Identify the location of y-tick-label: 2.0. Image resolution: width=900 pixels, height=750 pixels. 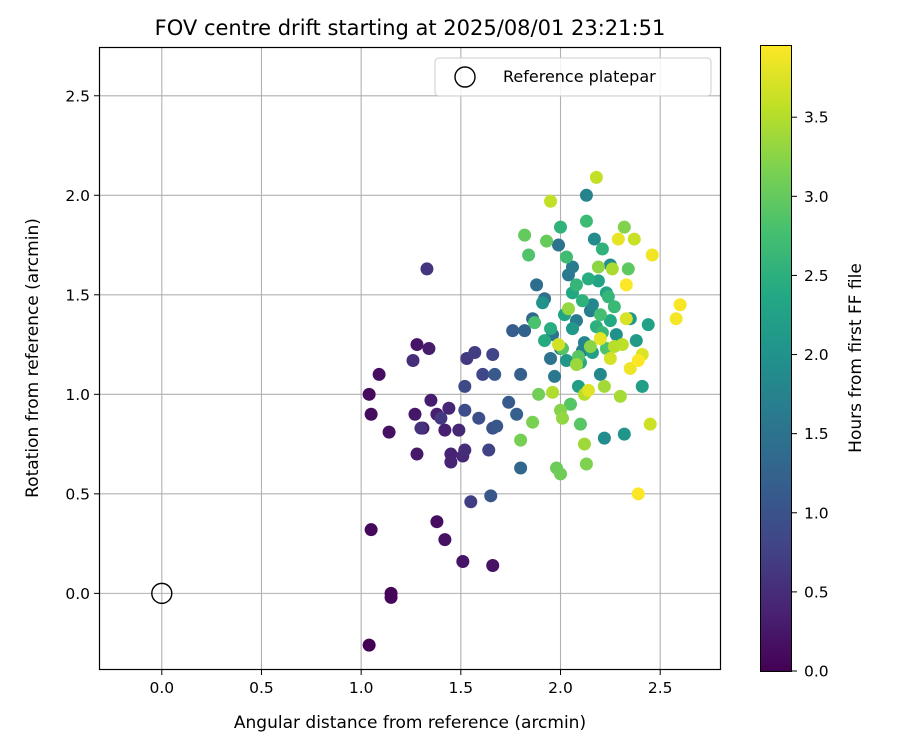
(77, 196).